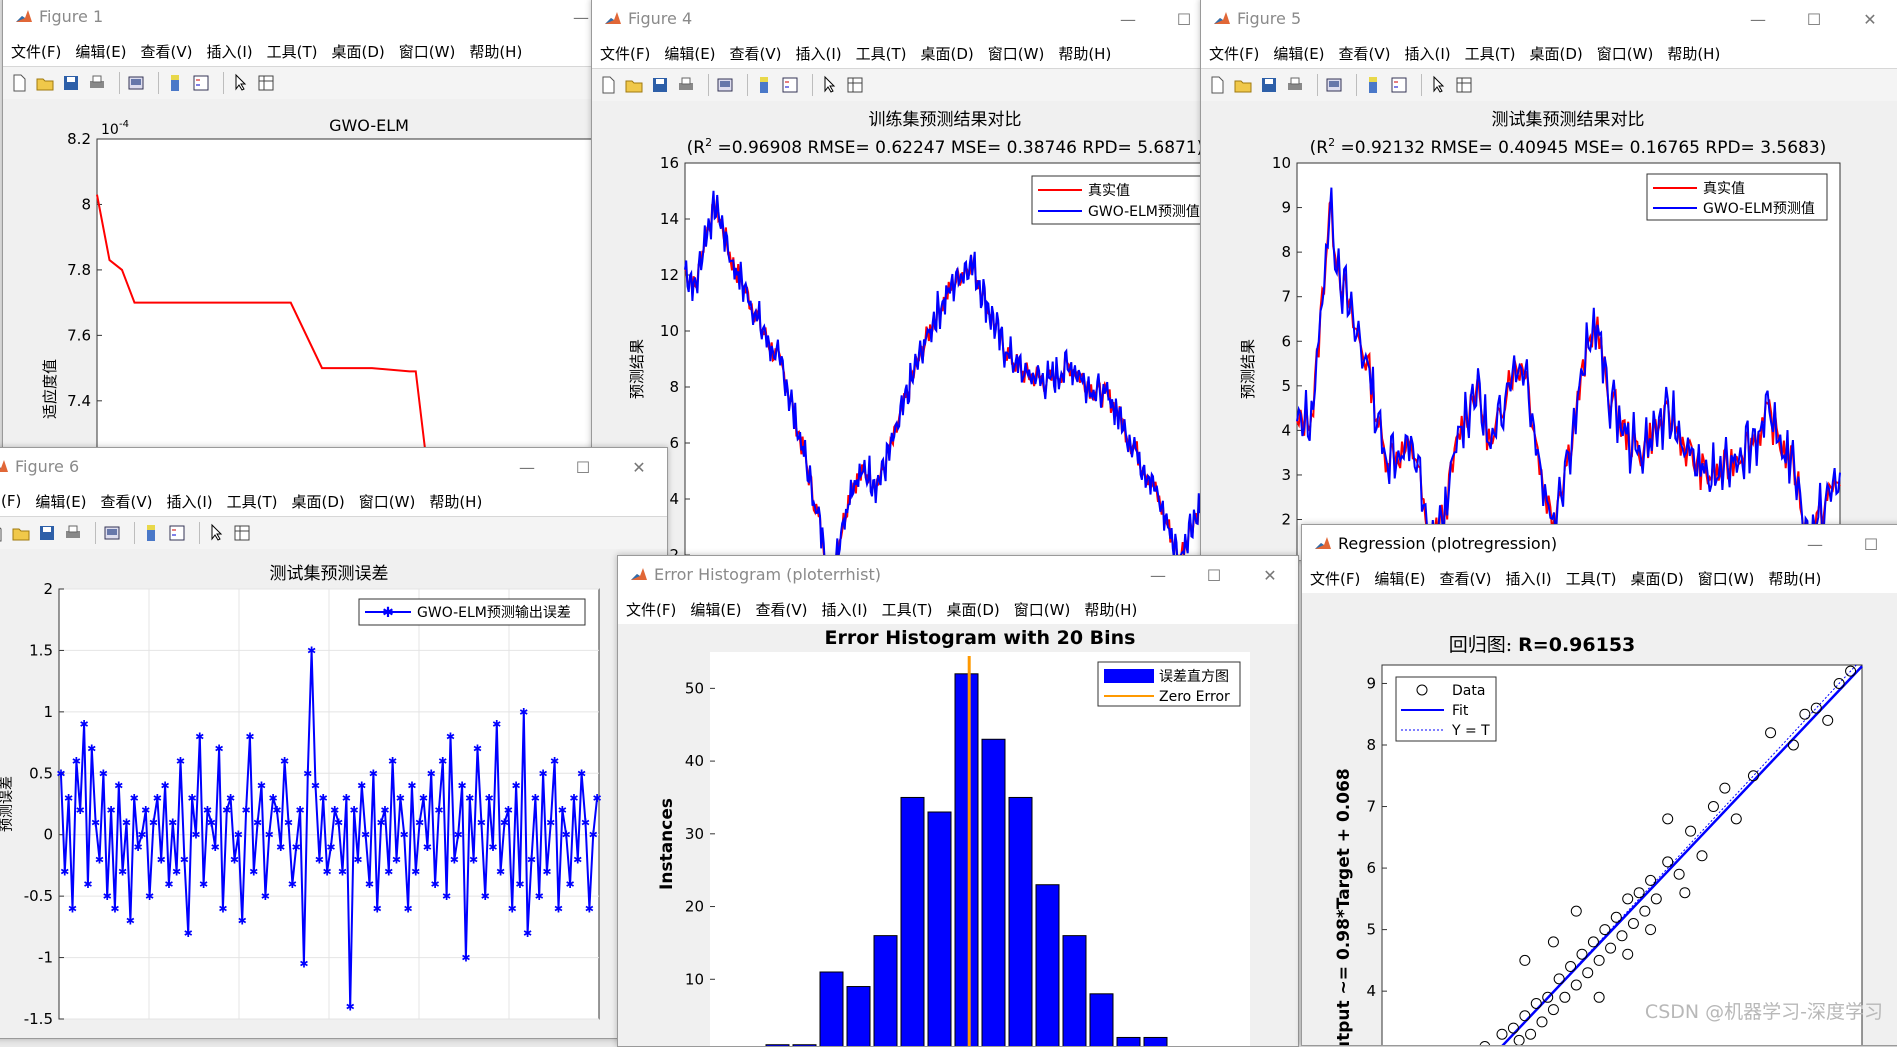 The height and width of the screenshot is (1047, 1897). Describe the element at coordinates (1599, 544) in the screenshot. I see `title-bar: Regression (plotregression) — ☐` at that location.